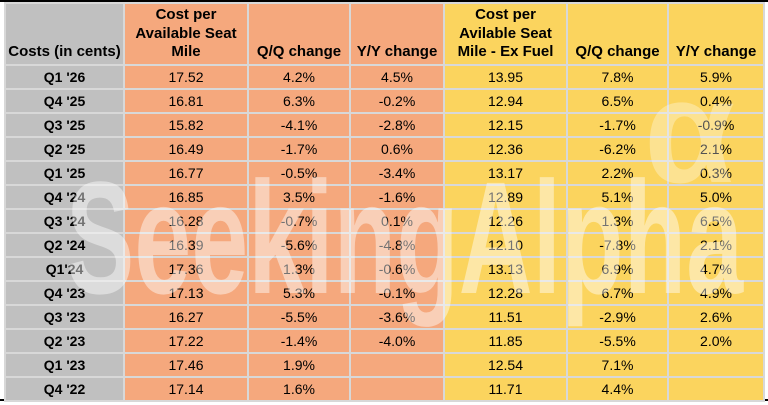 Image resolution: width=768 pixels, height=405 pixels. Describe the element at coordinates (617, 101) in the screenshot. I see `table-cell: 6.5%` at that location.